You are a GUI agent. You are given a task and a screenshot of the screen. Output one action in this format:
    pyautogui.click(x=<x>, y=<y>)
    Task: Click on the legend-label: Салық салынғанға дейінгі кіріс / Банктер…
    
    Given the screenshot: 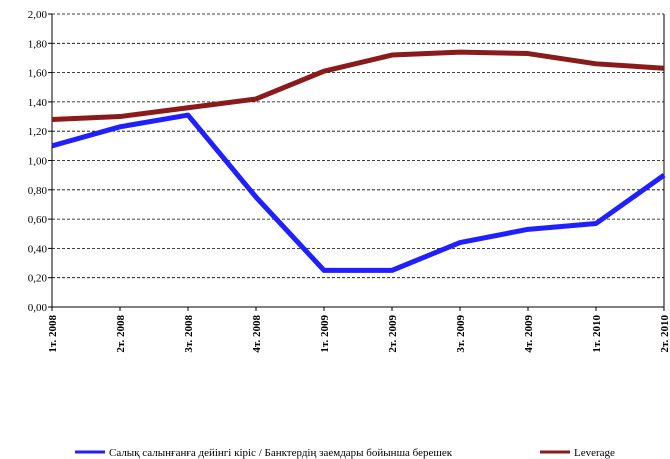 What is the action you would take?
    pyautogui.click(x=281, y=453)
    